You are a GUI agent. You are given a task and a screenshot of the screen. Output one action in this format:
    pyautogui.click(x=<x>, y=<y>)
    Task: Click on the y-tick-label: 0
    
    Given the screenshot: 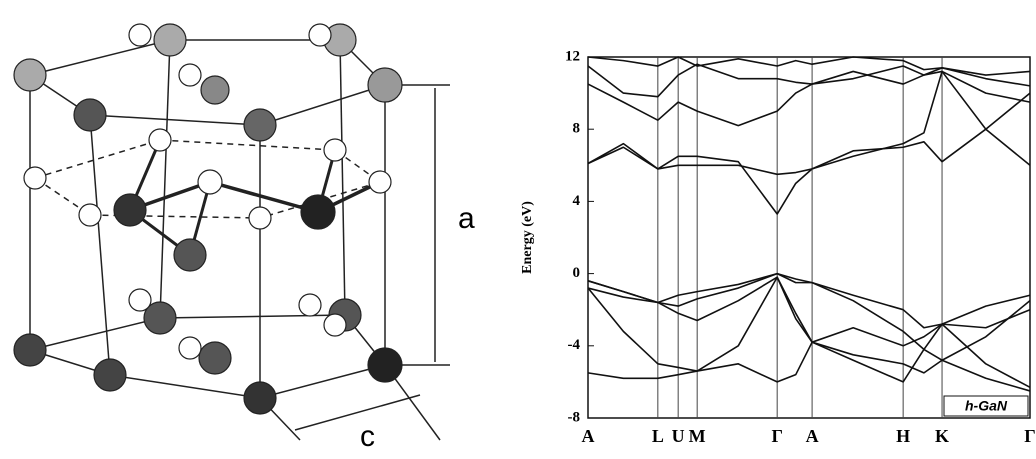 What is the action you would take?
    pyautogui.click(x=577, y=273)
    